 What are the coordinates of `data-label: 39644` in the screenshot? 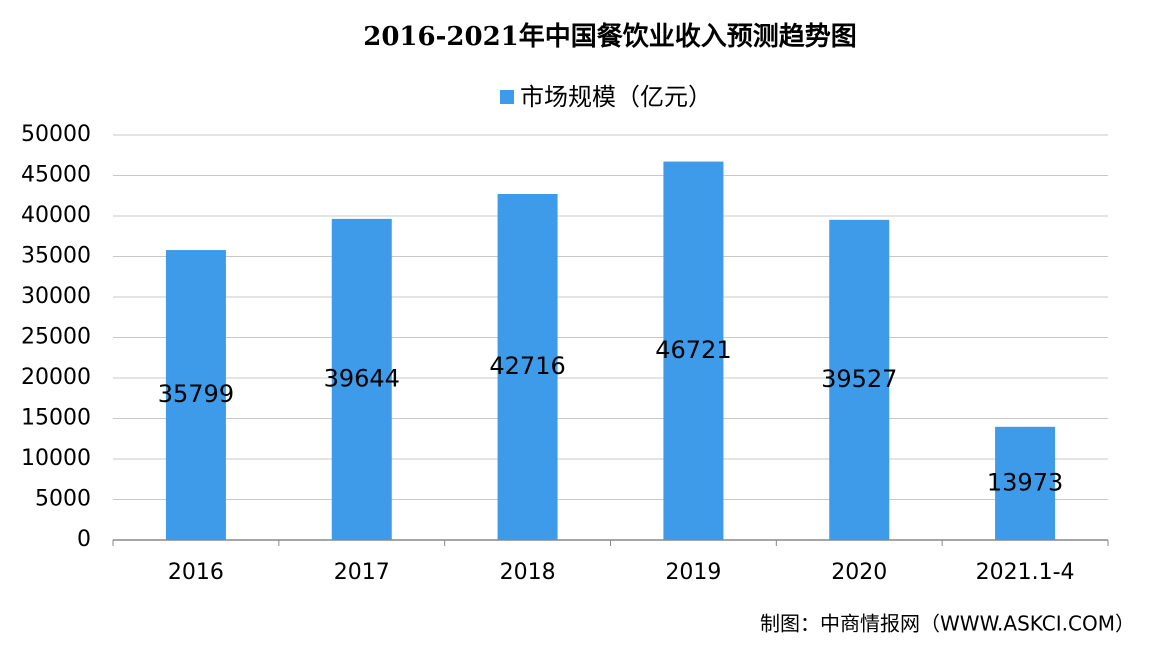 It's located at (362, 378).